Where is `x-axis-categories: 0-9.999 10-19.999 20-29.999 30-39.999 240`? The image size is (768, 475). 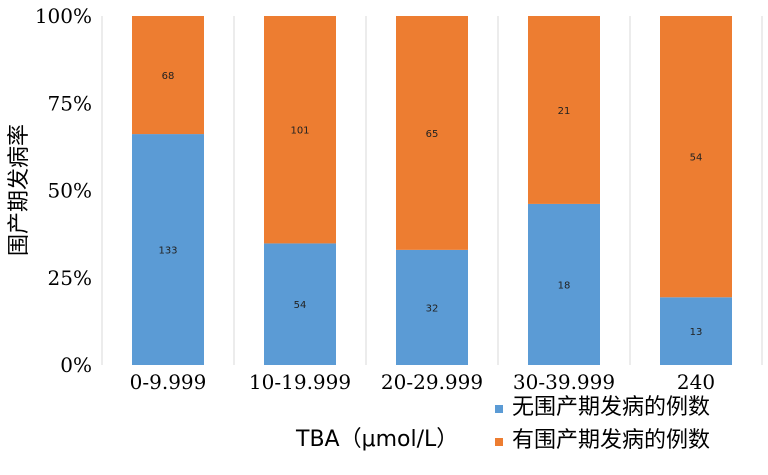
x-axis-categories: 0-9.999 10-19.999 20-29.999 30-39.999 240 is located at coordinates (422, 382).